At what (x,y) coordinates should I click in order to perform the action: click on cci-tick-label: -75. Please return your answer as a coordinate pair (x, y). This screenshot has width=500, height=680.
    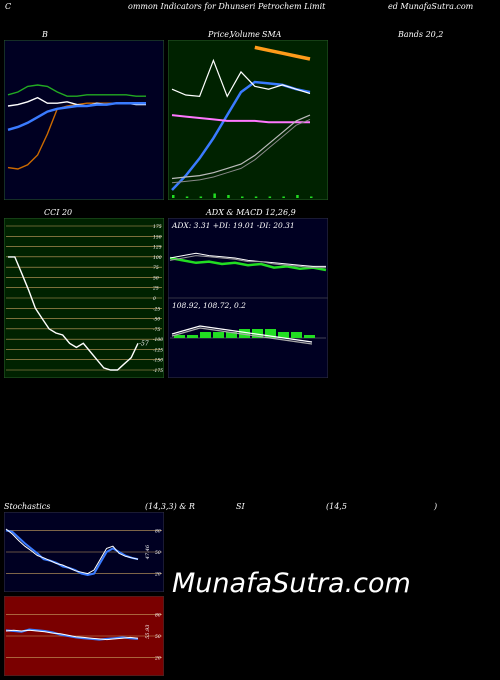
    Looking at the image, I should click on (156, 330).